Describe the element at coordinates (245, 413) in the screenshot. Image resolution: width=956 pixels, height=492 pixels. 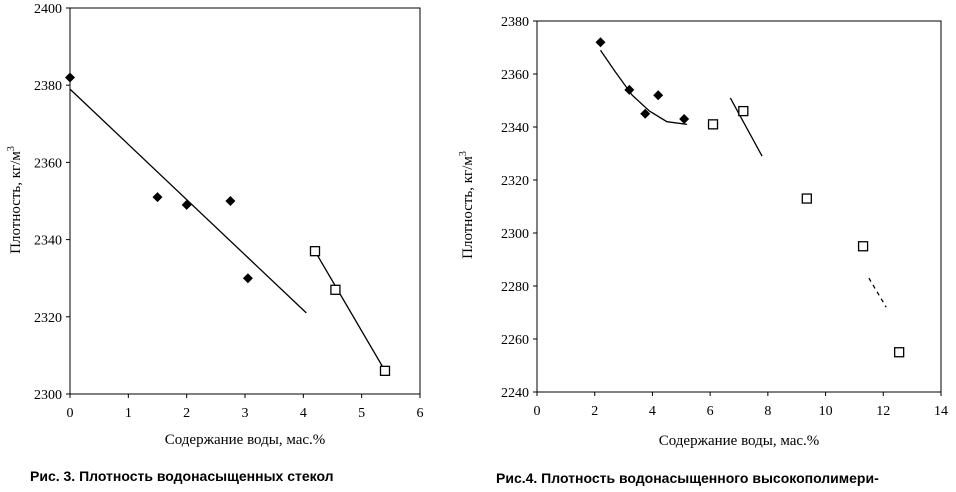
I see `chart-3-x-tick-label: 3` at that location.